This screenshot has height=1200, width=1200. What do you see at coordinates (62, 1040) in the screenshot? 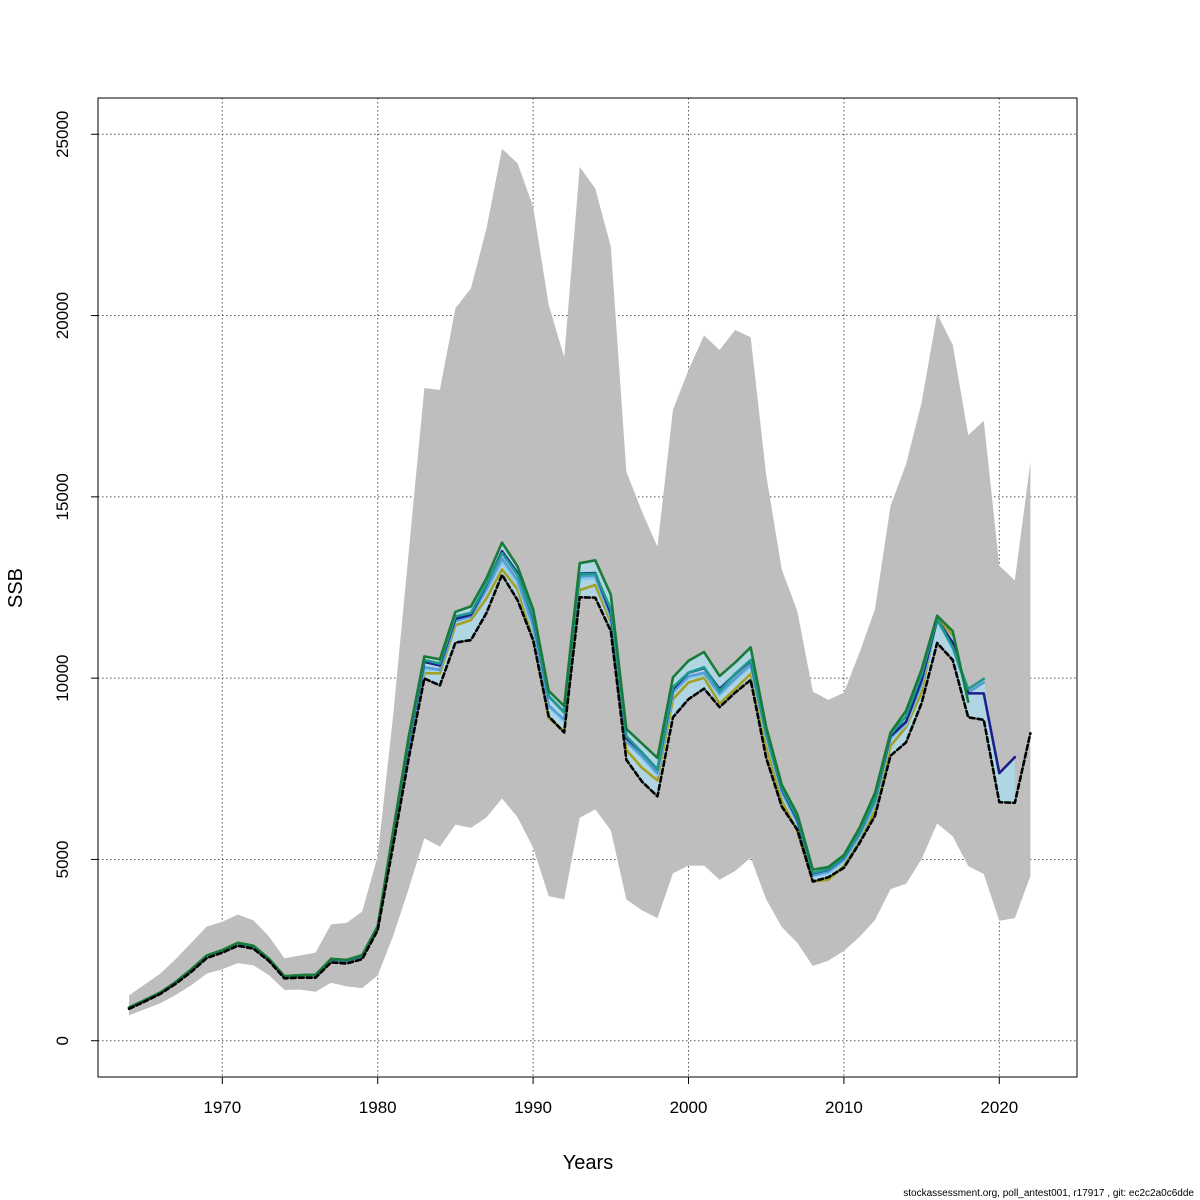
I see `y-tick-label-0: 0` at bounding box center [62, 1040].